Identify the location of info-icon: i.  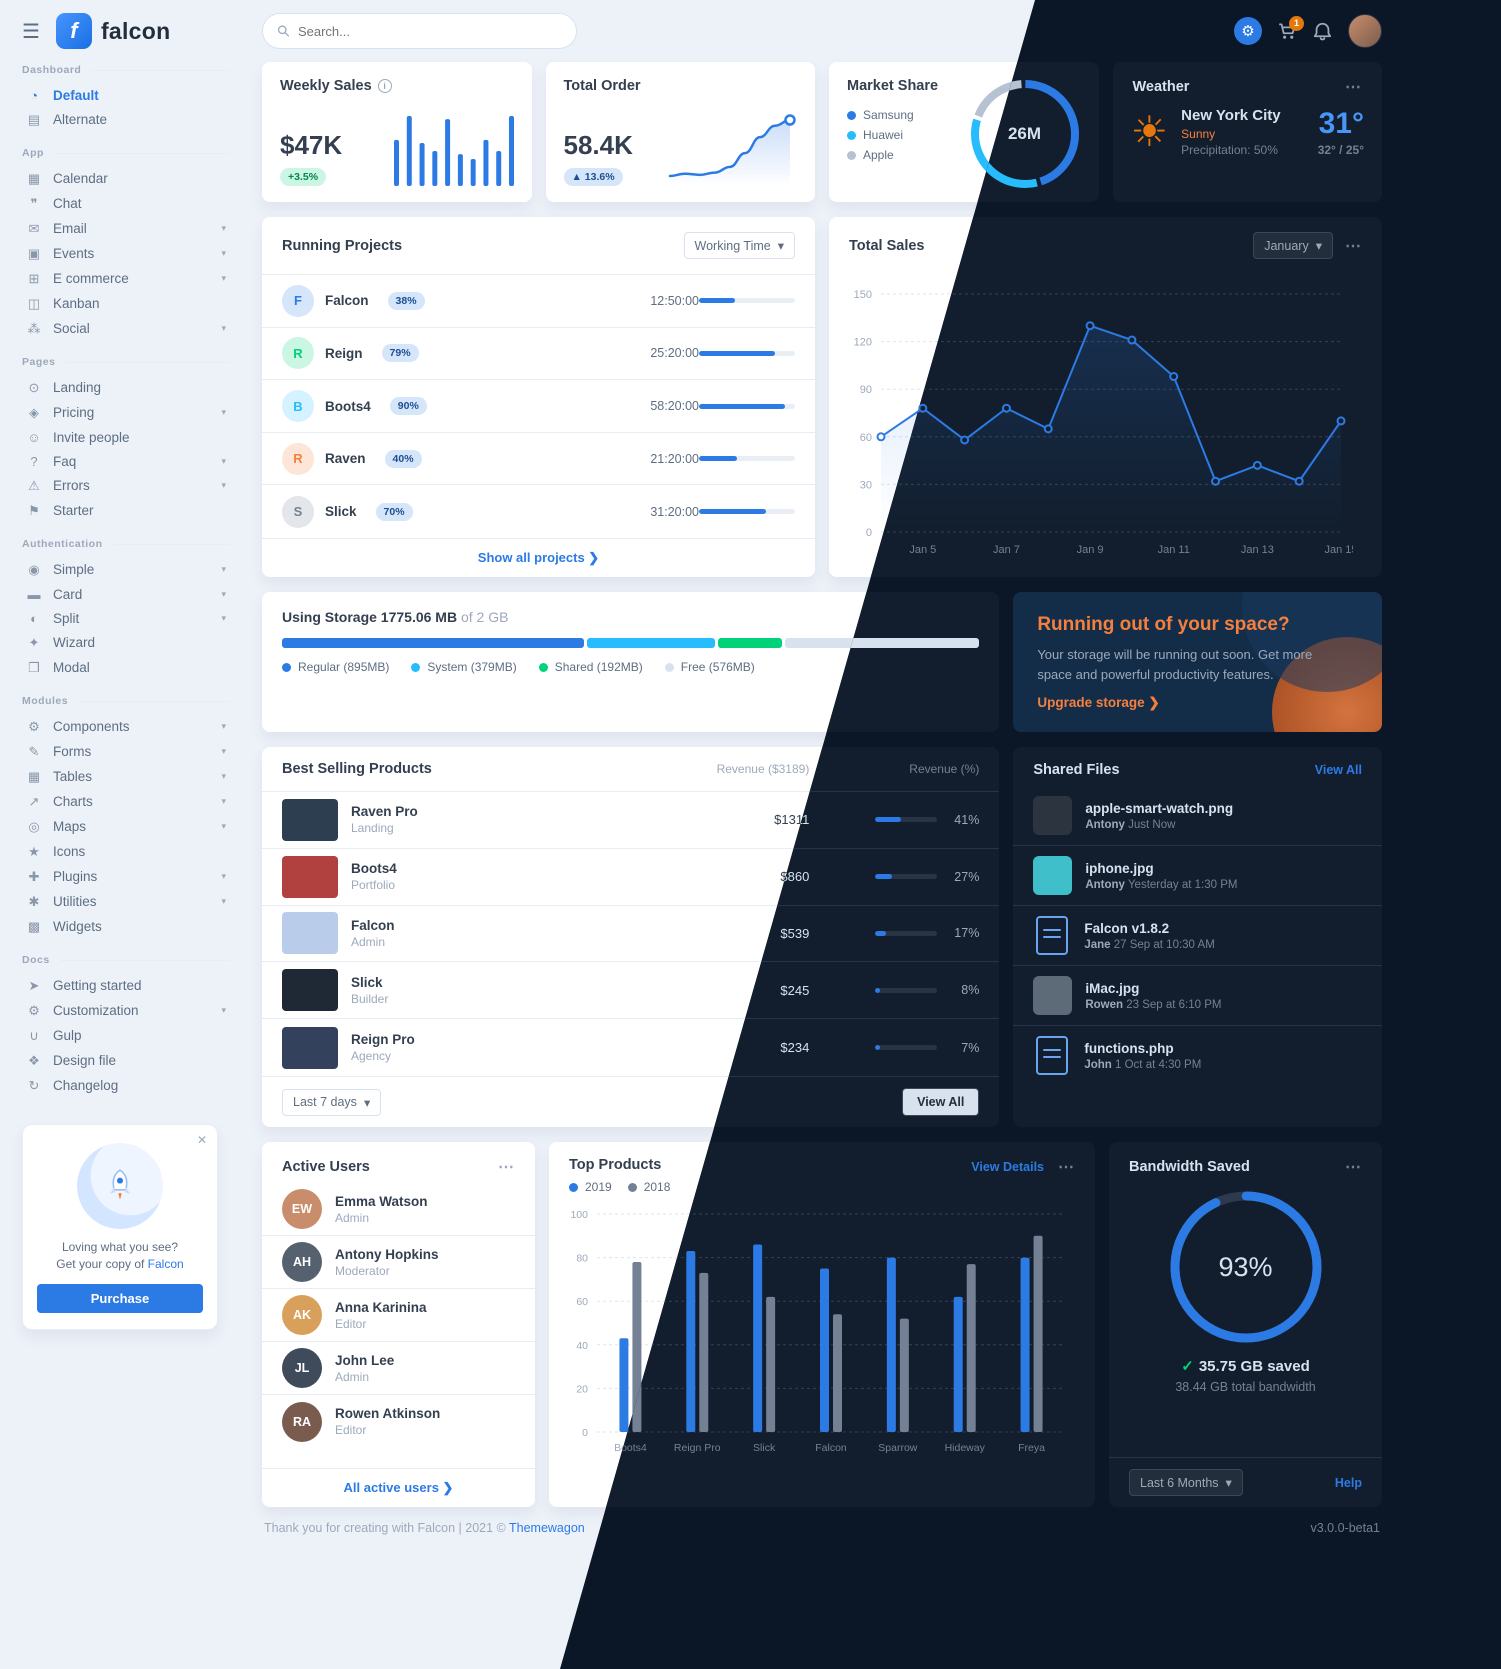
(384, 86).